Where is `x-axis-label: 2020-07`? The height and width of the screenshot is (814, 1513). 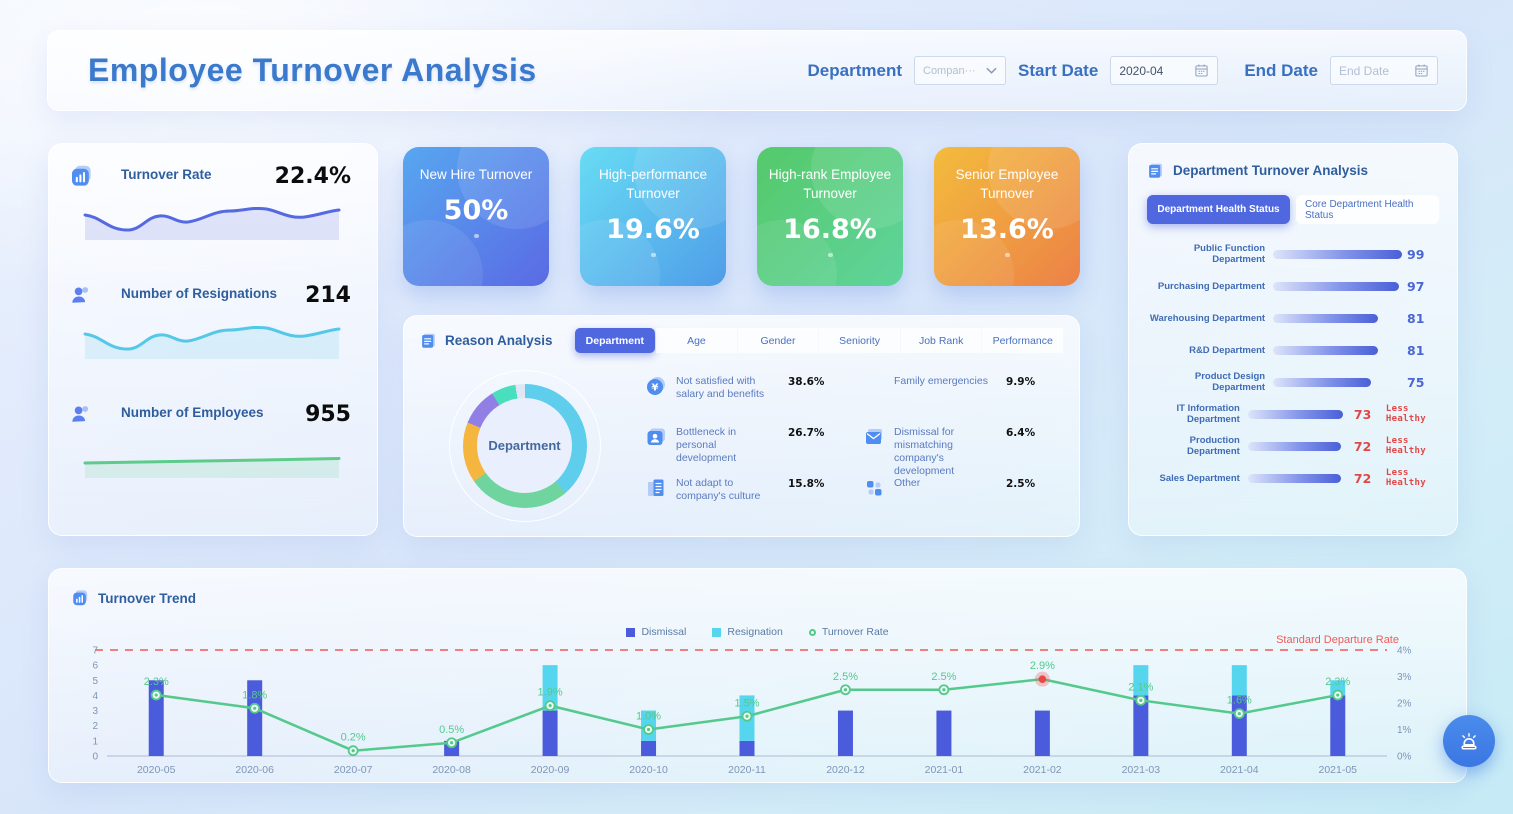
x-axis-label: 2020-07 is located at coordinates (353, 770).